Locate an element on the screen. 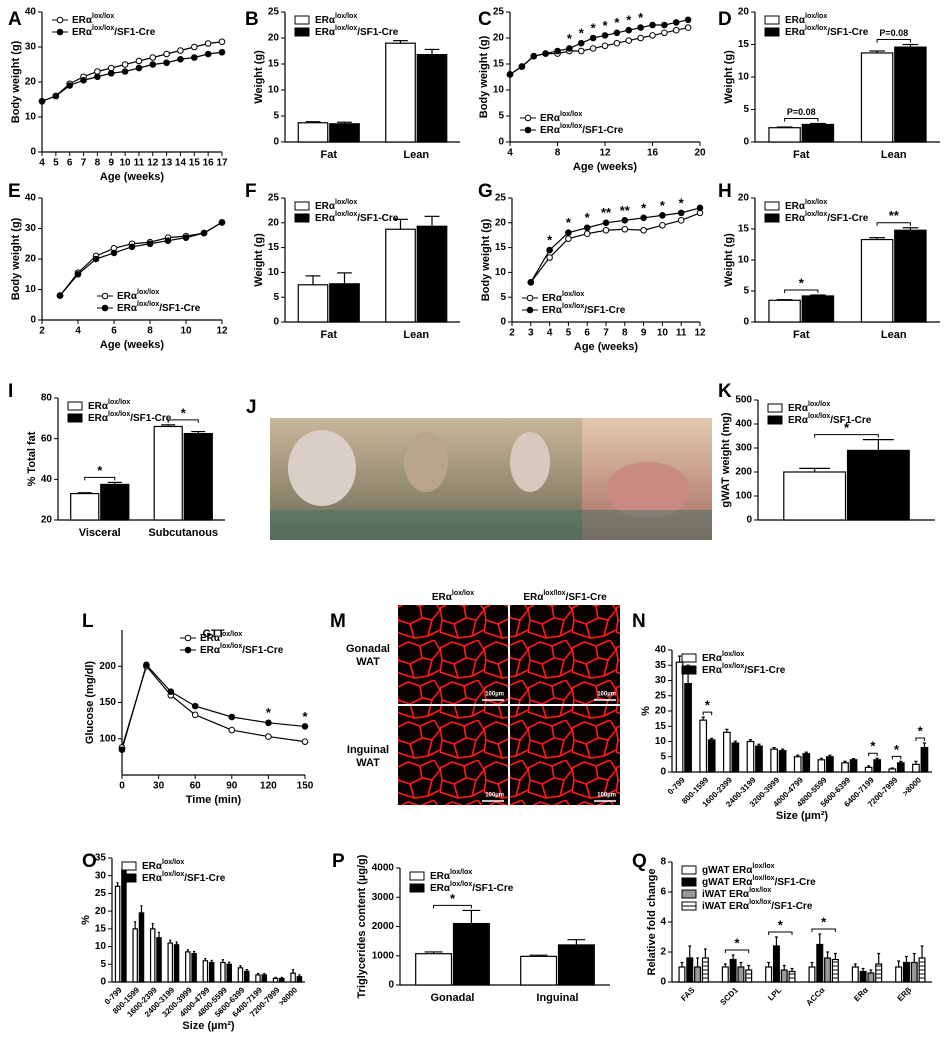 This screenshot has width=948, height=1050. y-tick-label: 2 is located at coordinates (663, 952).